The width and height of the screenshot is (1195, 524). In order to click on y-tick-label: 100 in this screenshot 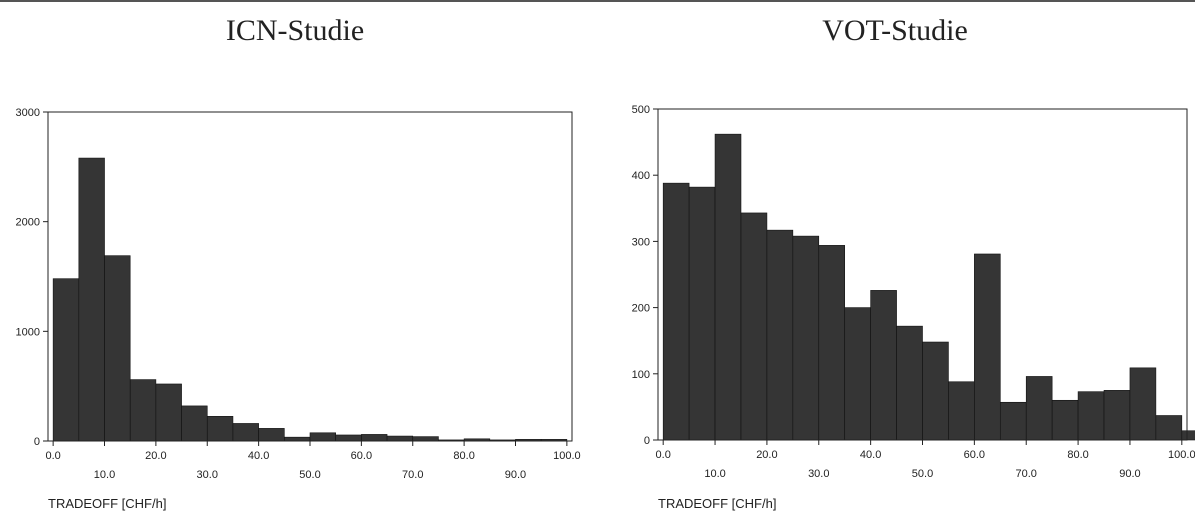, I will do `click(641, 375)`.